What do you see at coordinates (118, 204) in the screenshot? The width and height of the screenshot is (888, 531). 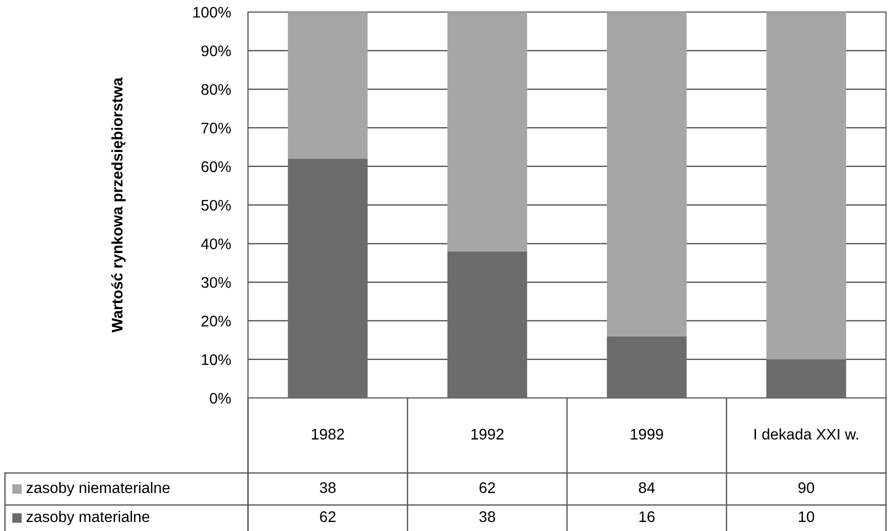 I see `y-axis-title: Wartość rynkowa przedsiębiorstwa` at bounding box center [118, 204].